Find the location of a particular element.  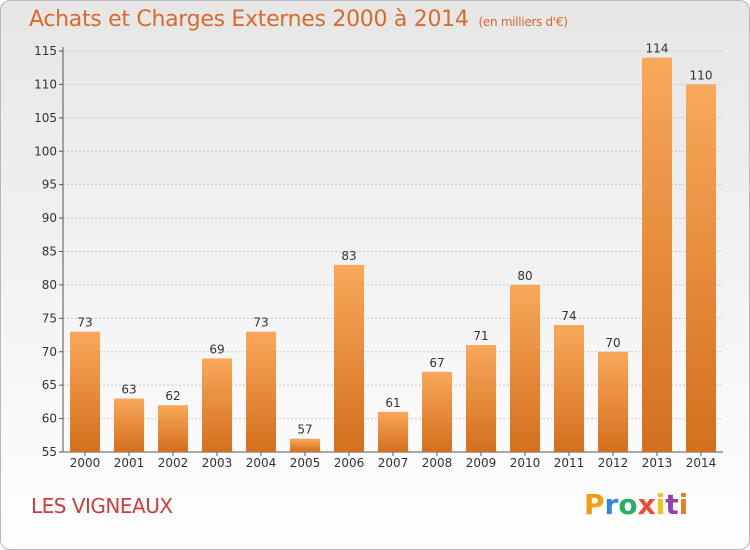

logo-letter: x is located at coordinates (646, 504).